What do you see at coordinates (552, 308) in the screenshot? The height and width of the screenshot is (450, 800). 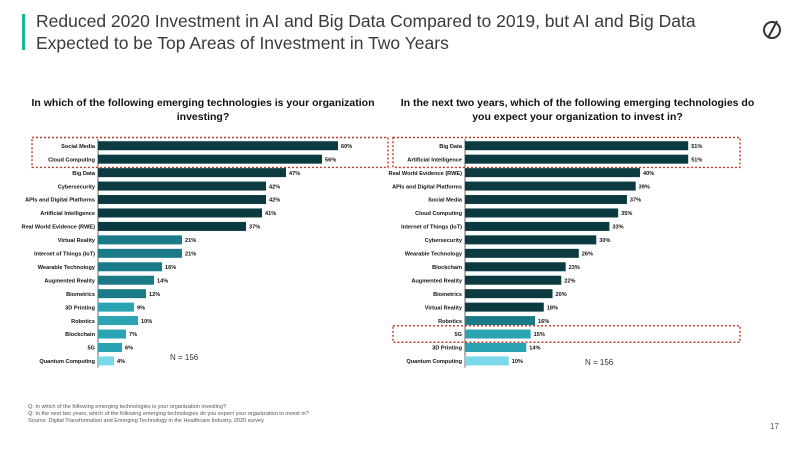 I see `undefined-value-label: 18%` at bounding box center [552, 308].